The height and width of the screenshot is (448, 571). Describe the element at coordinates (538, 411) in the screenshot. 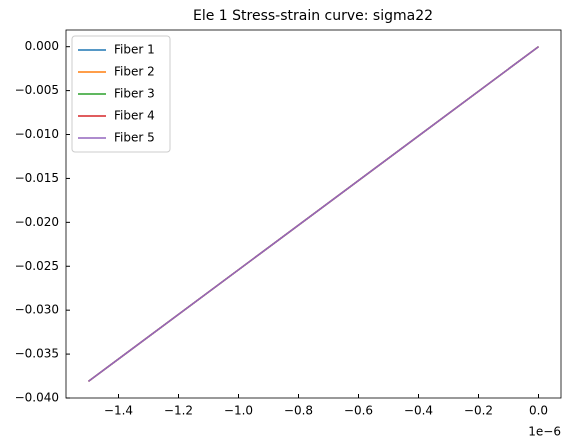

I see `x-tick-label: 0.0` at that location.